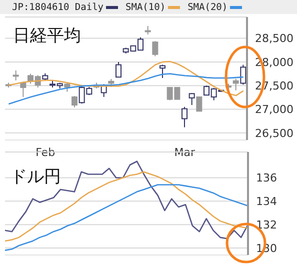  I want to click on y-tick-label: 134, so click(266, 201).